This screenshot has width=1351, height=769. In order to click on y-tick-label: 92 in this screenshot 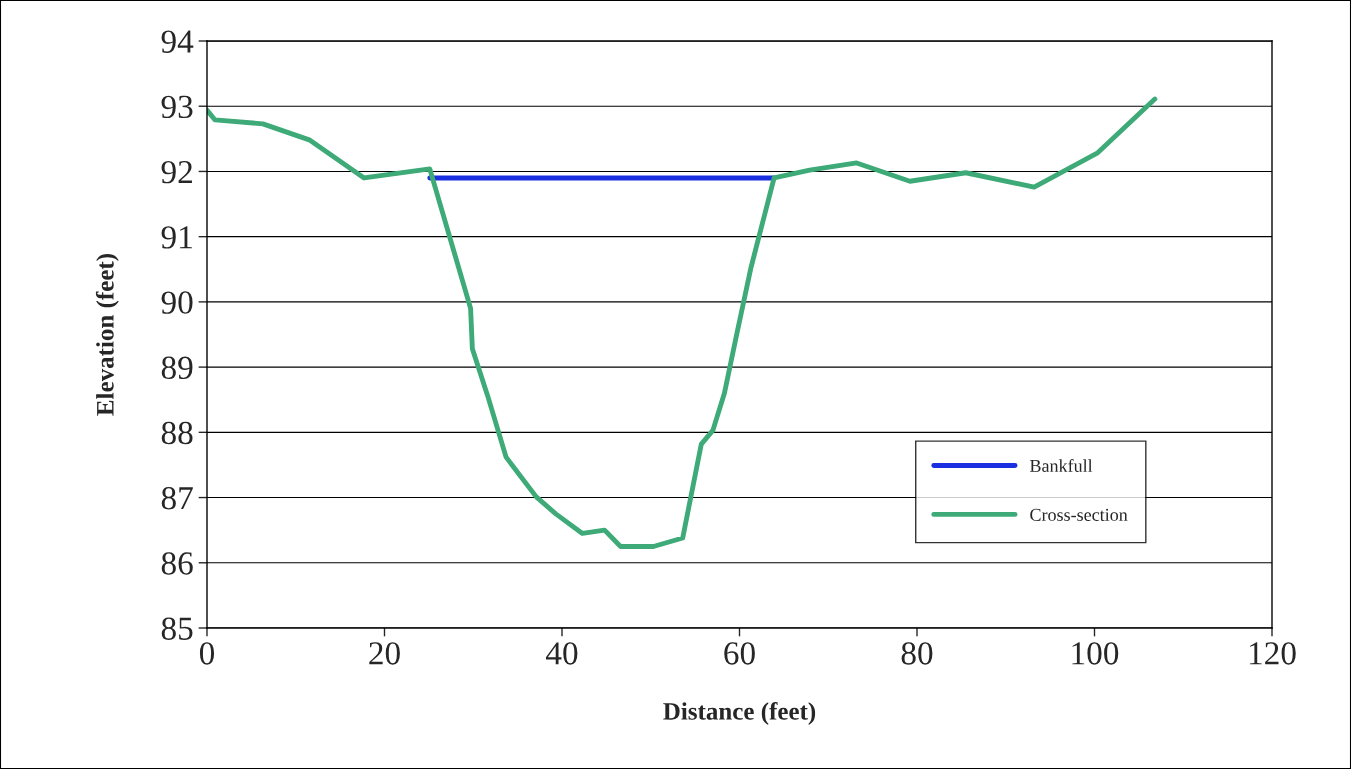, I will do `click(176, 172)`.